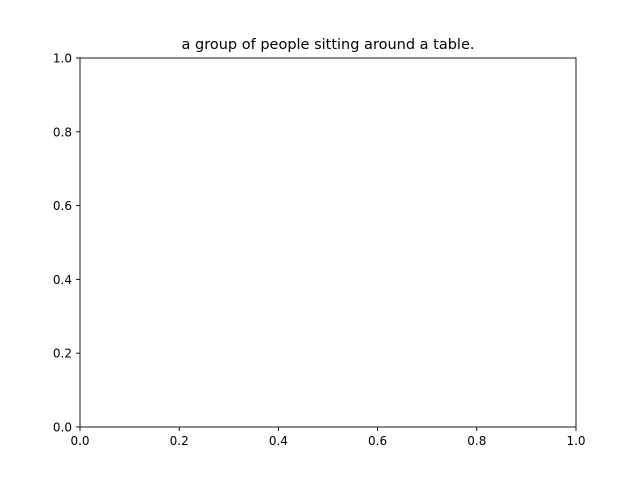 This screenshot has width=640, height=480. What do you see at coordinates (62, 132) in the screenshot?
I see `y-tick-label: 0.8` at bounding box center [62, 132].